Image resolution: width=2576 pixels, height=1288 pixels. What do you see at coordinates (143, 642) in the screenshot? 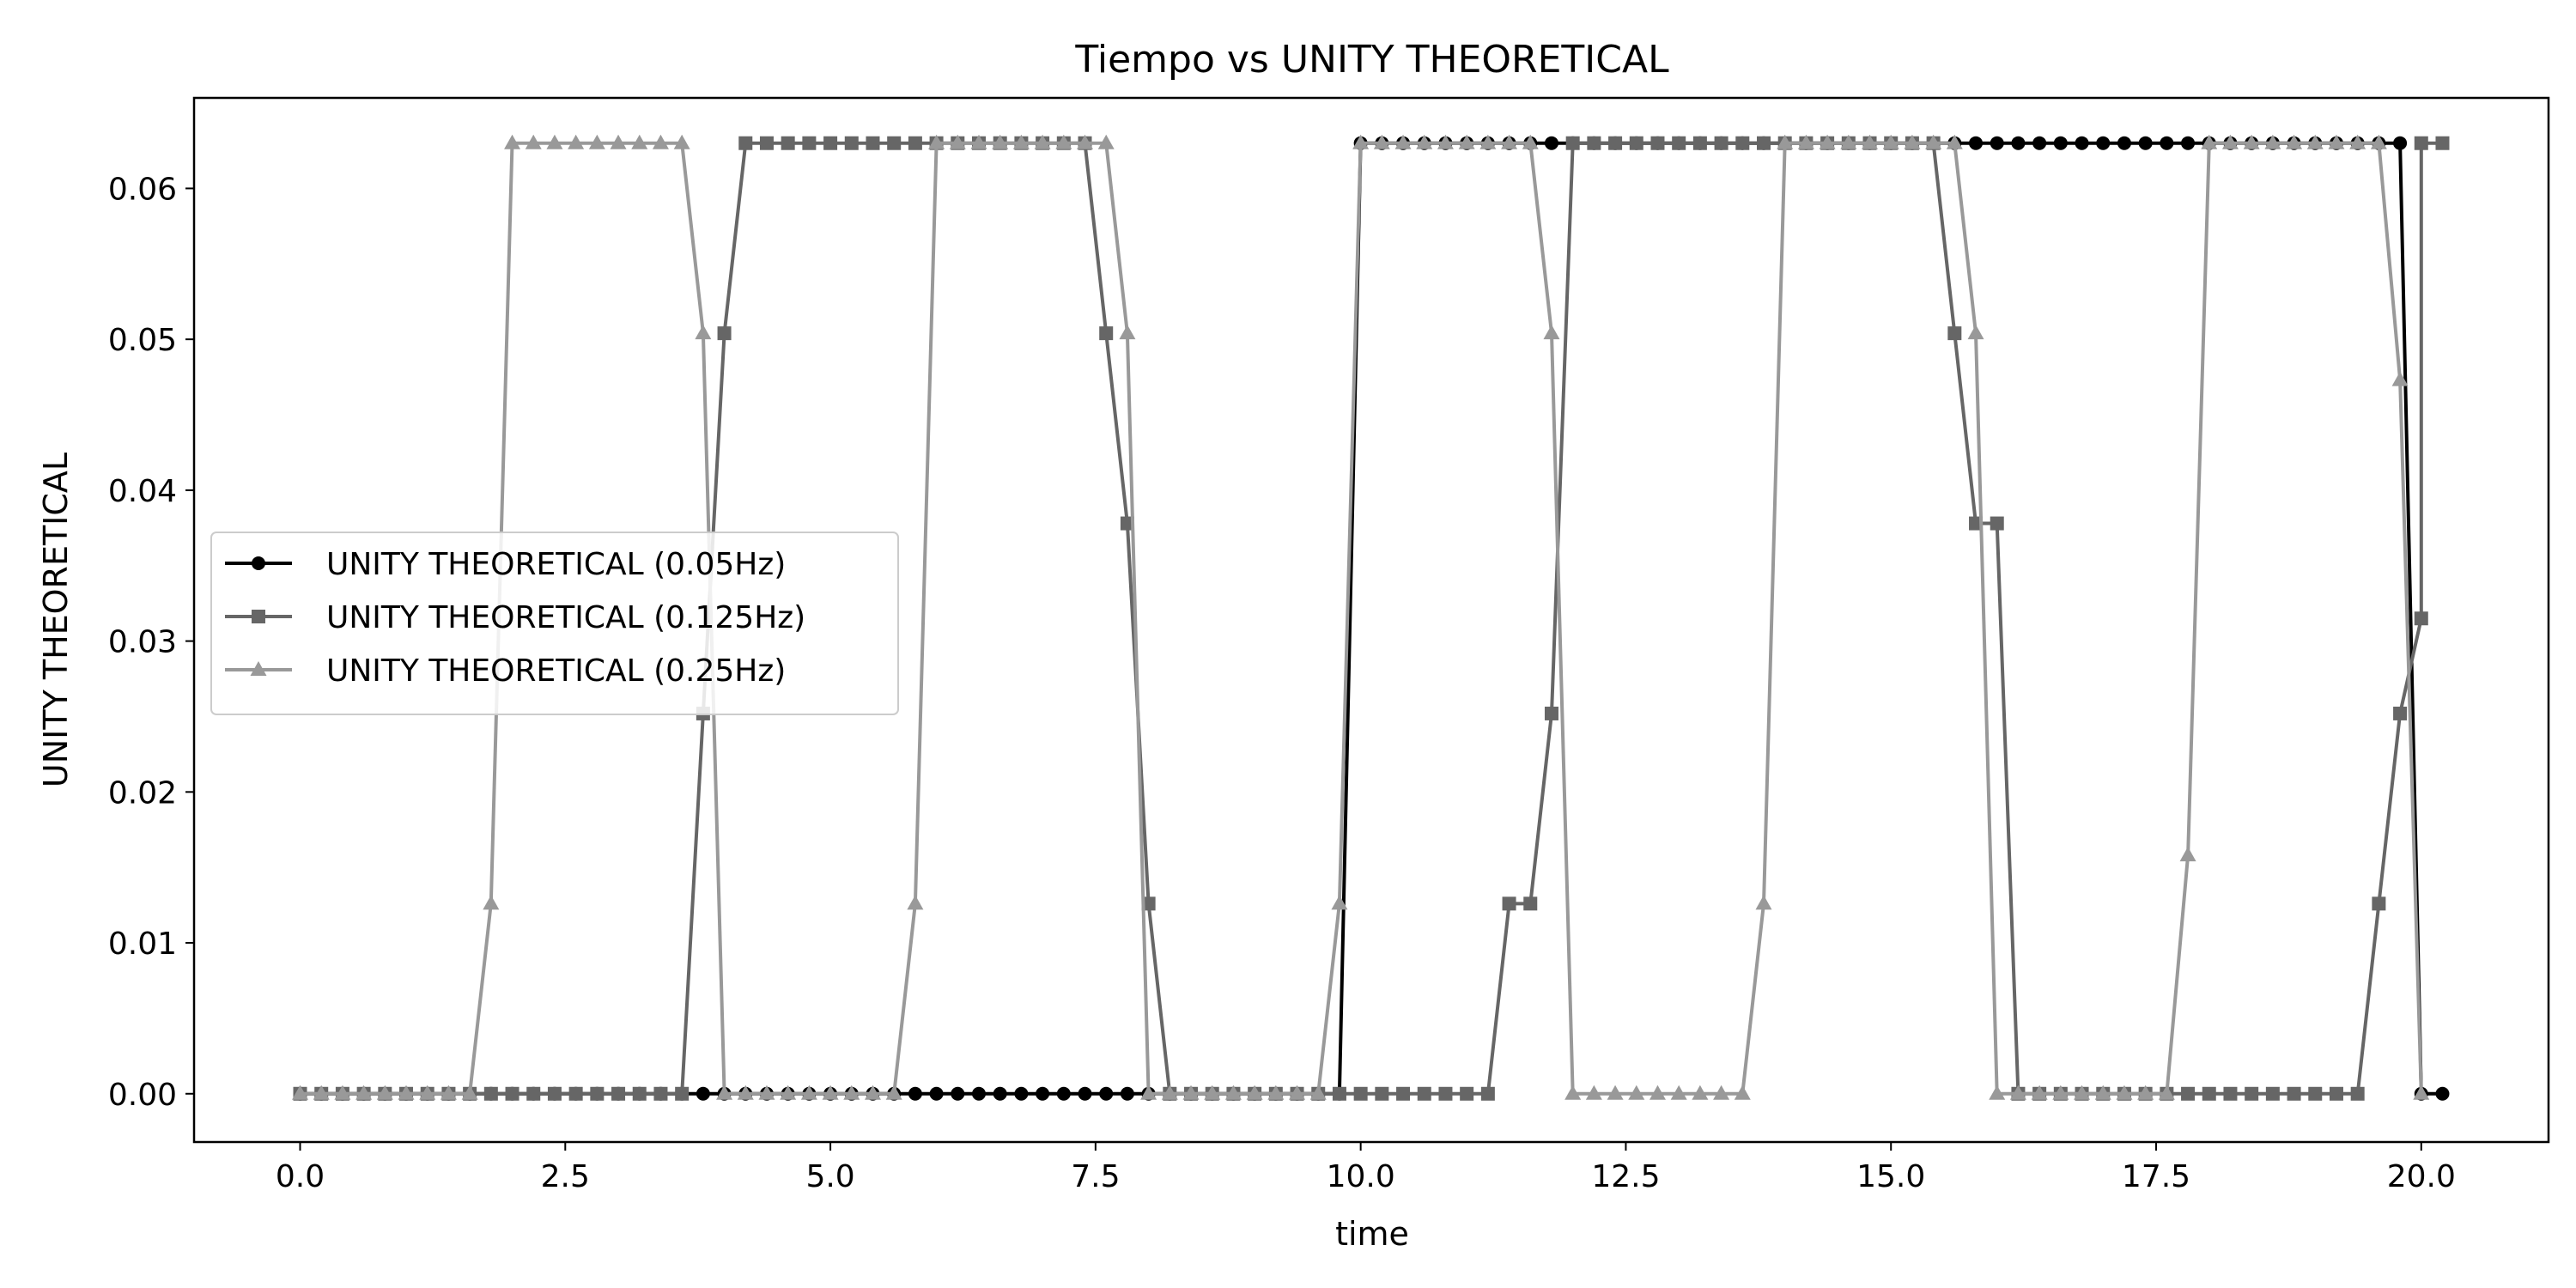
I see `y-tick-label: 0.03` at bounding box center [143, 642].